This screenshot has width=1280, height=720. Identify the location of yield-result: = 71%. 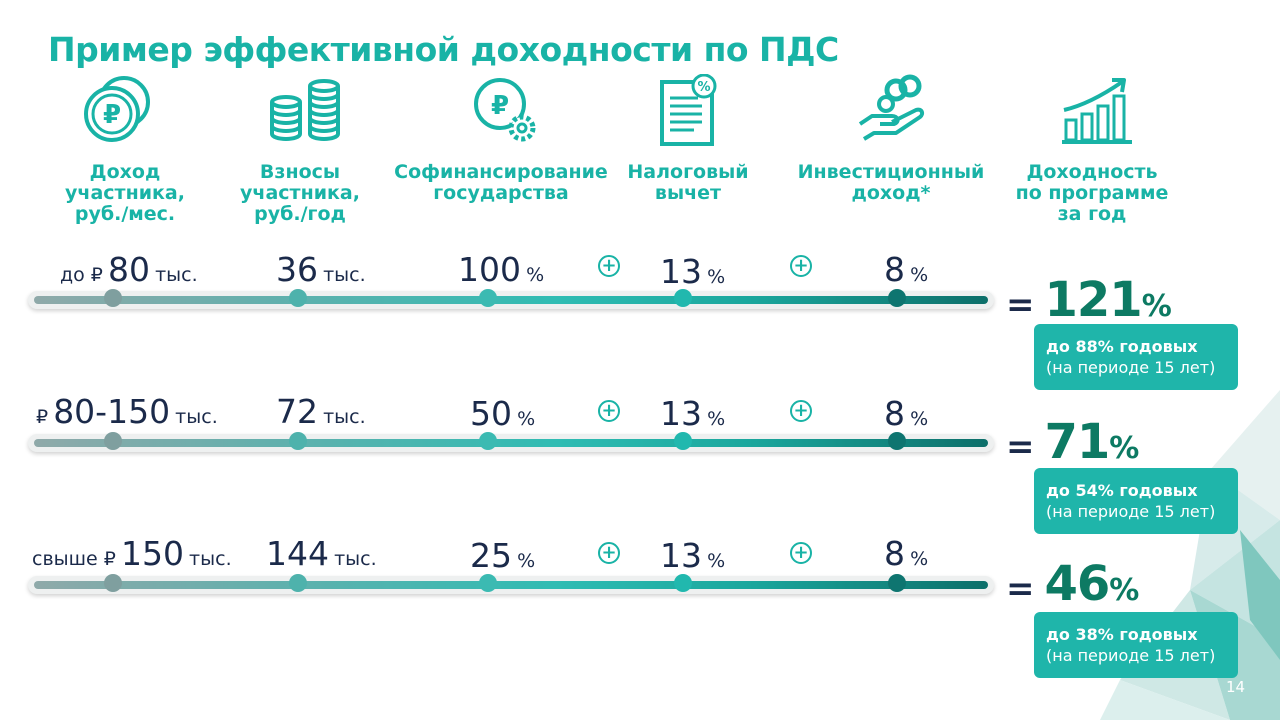
(1072, 442).